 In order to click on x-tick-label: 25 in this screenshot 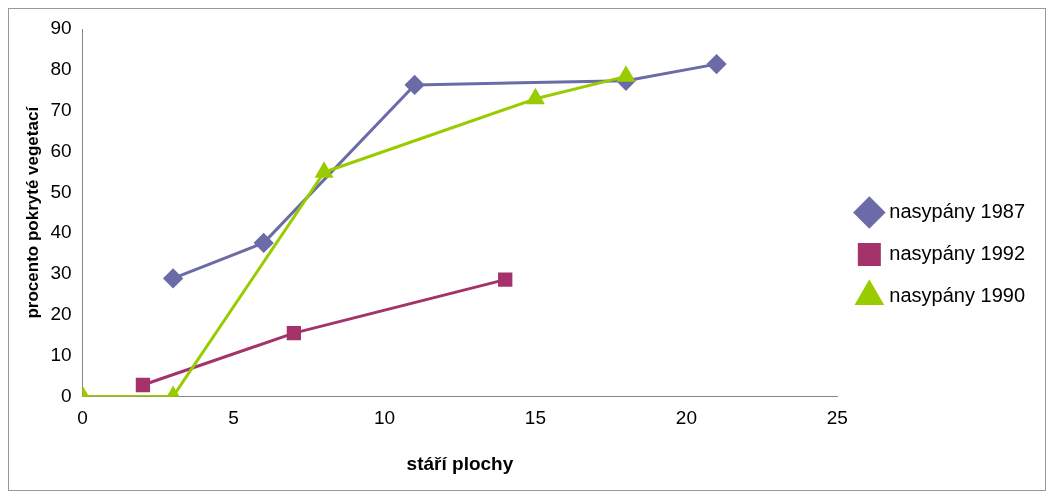, I will do `click(837, 418)`.